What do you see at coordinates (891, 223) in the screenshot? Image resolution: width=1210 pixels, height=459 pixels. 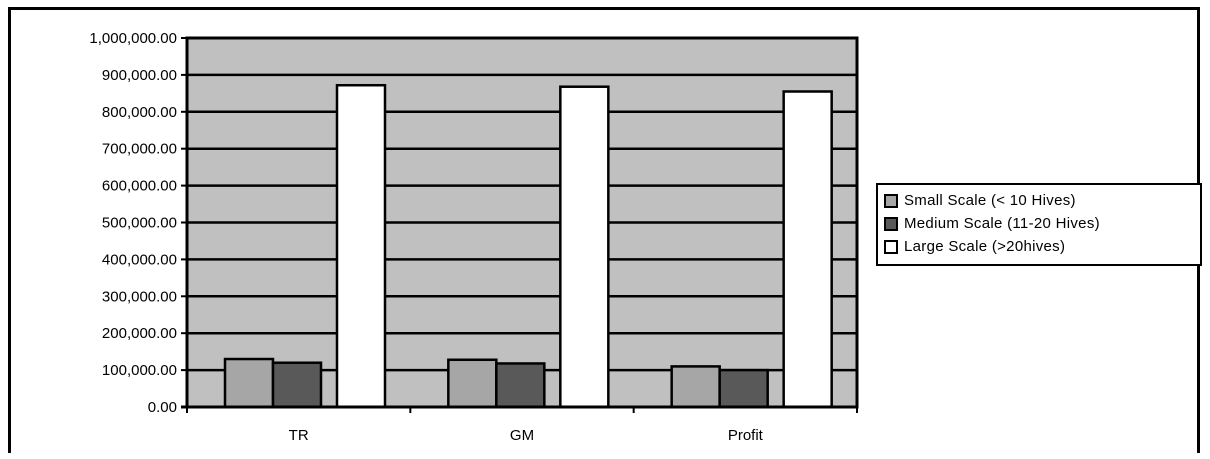 I see `legend-swatch-medium-scale` at bounding box center [891, 223].